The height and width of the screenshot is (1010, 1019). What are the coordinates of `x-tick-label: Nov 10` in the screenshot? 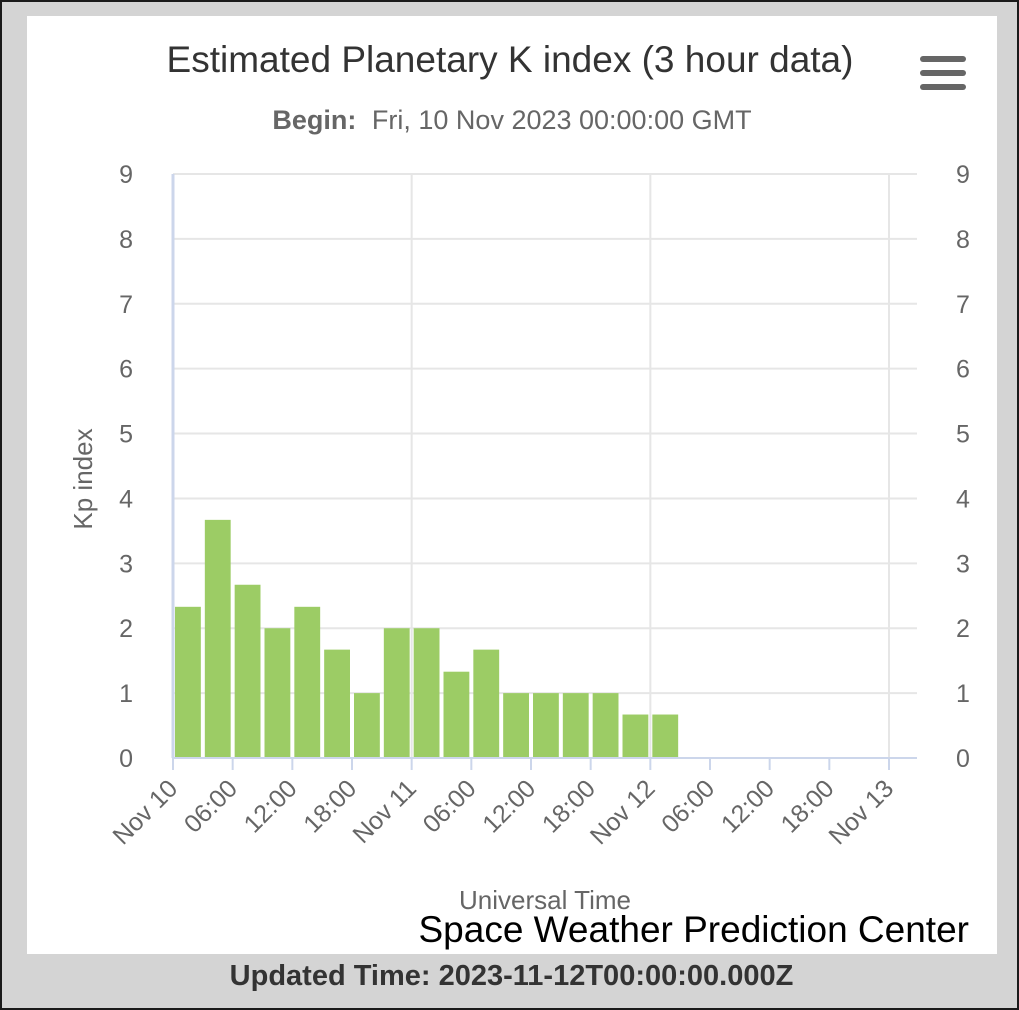 It's located at (145, 812).